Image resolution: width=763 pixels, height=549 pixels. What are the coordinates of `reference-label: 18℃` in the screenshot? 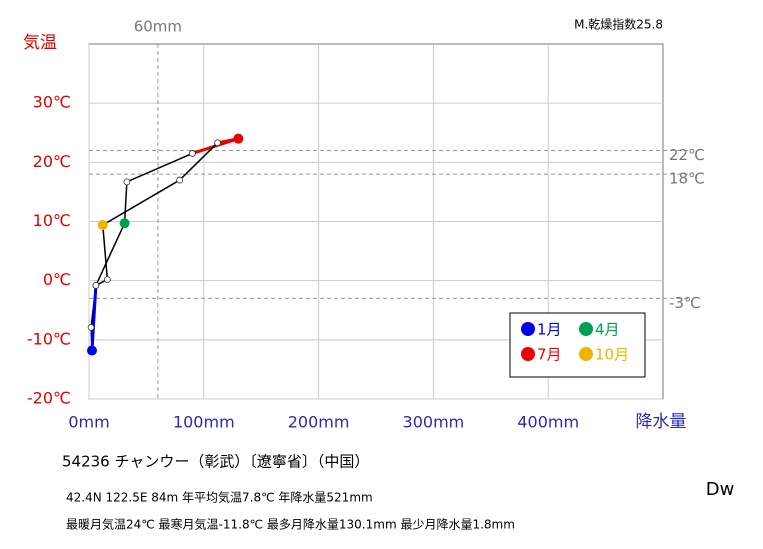 It's located at (687, 179).